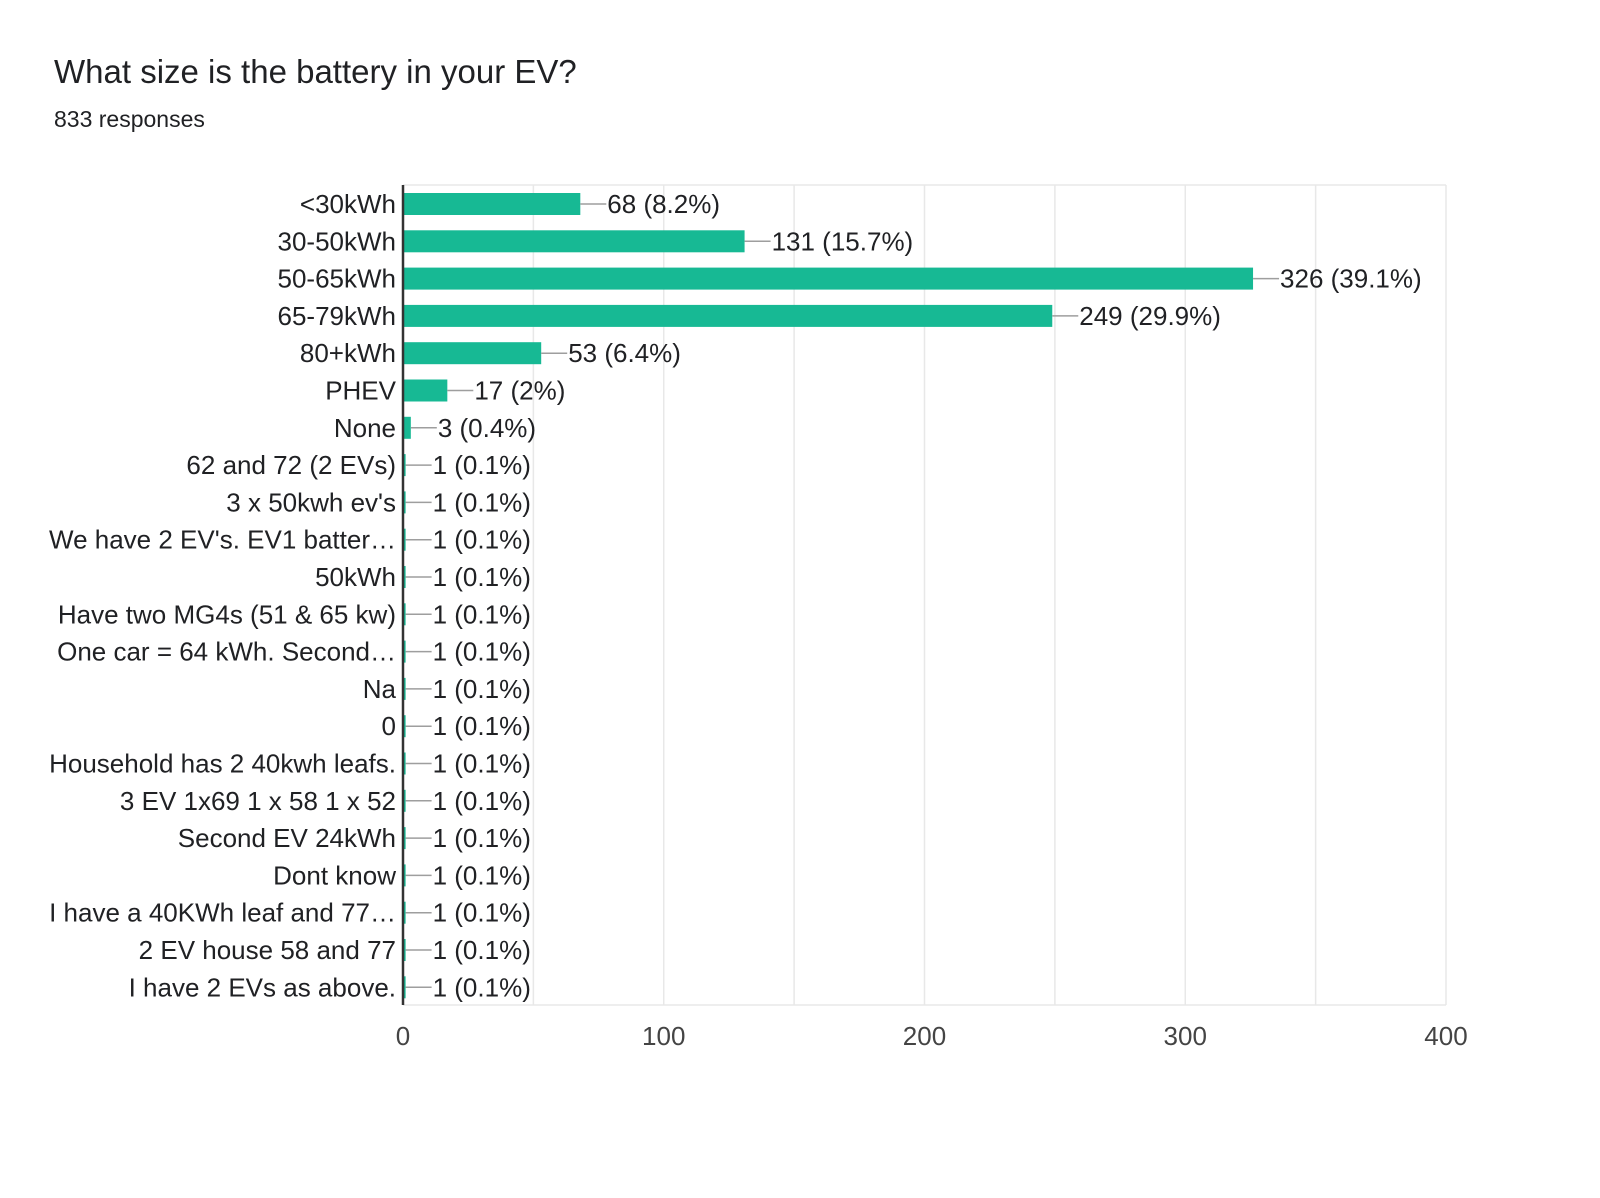  What do you see at coordinates (287, 838) in the screenshot?
I see `category-label: Second EV 24kWh` at bounding box center [287, 838].